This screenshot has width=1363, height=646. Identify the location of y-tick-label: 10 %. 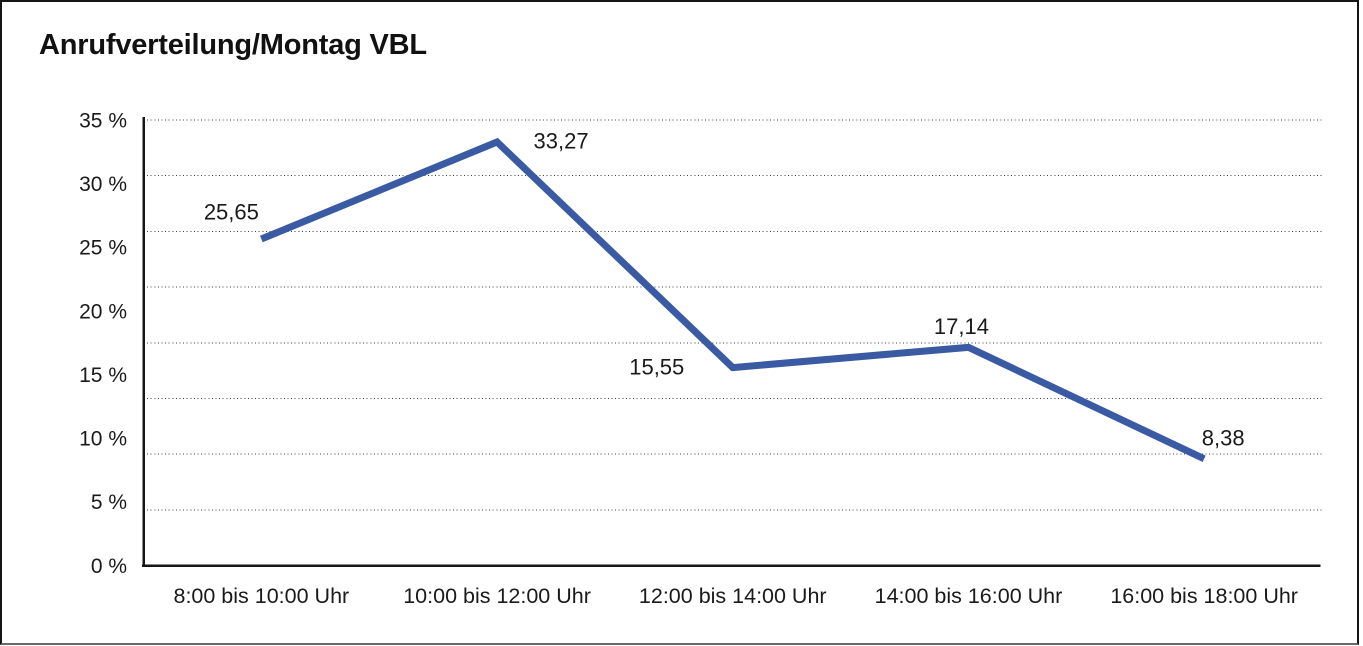
(103, 439).